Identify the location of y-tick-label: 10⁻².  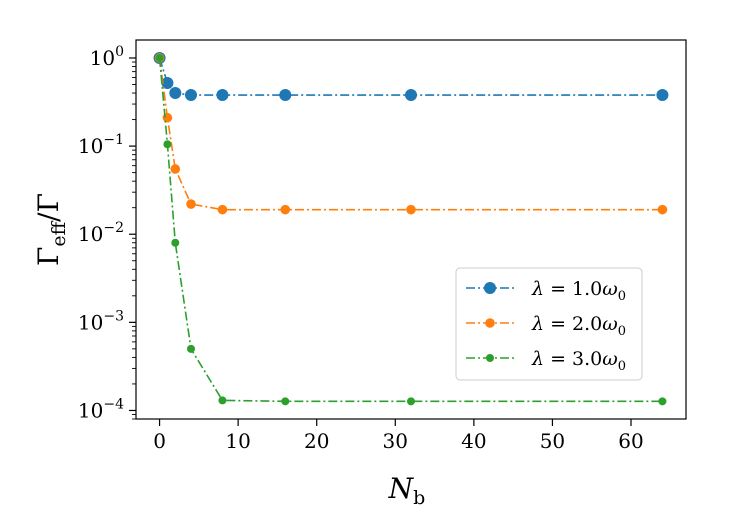
(101, 233).